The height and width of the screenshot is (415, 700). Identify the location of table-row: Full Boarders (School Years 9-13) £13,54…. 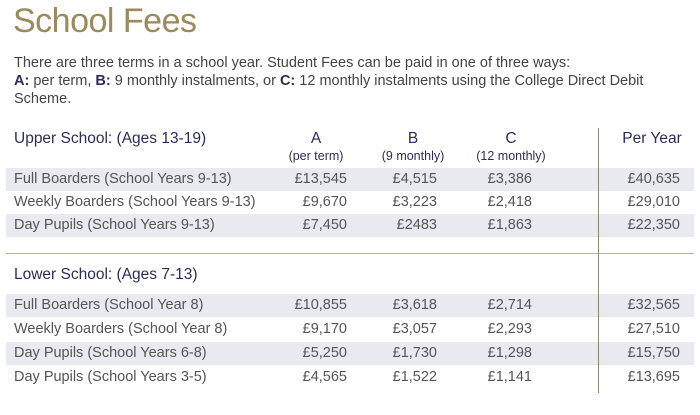
(350, 179).